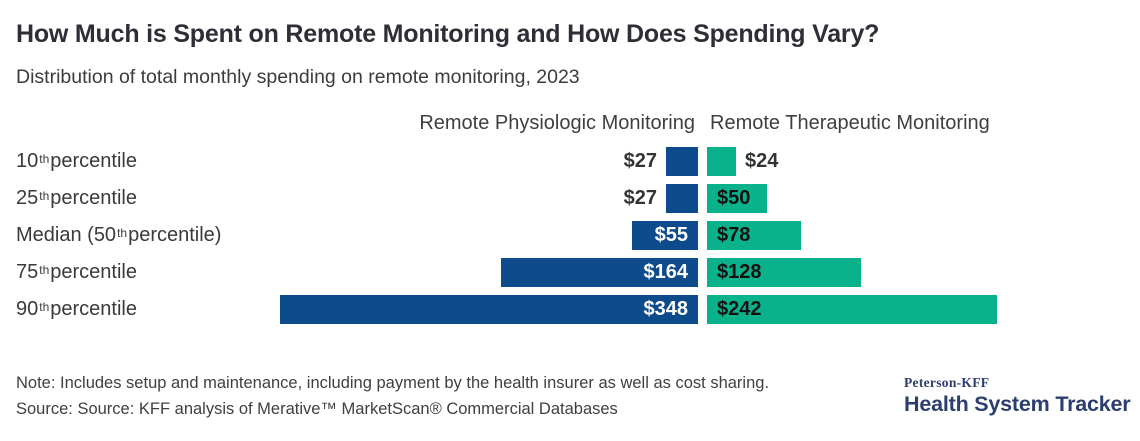  Describe the element at coordinates (852, 309) in the screenshot. I see `therapeutic-bar: $242` at that location.